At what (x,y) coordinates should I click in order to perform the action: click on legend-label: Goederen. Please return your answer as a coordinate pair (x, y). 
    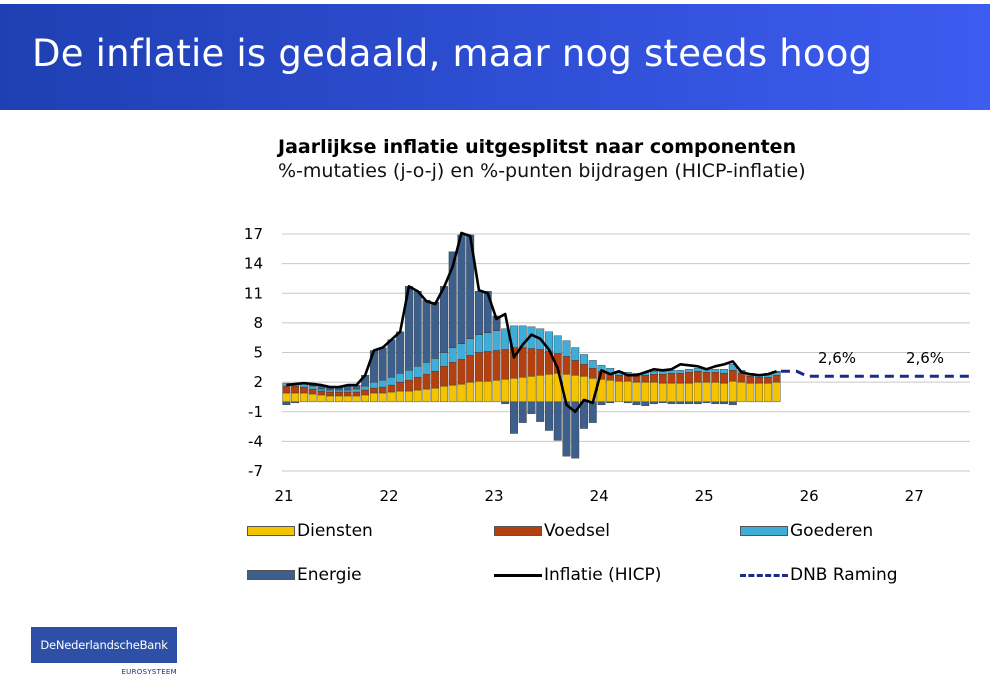
    Looking at the image, I should click on (832, 531).